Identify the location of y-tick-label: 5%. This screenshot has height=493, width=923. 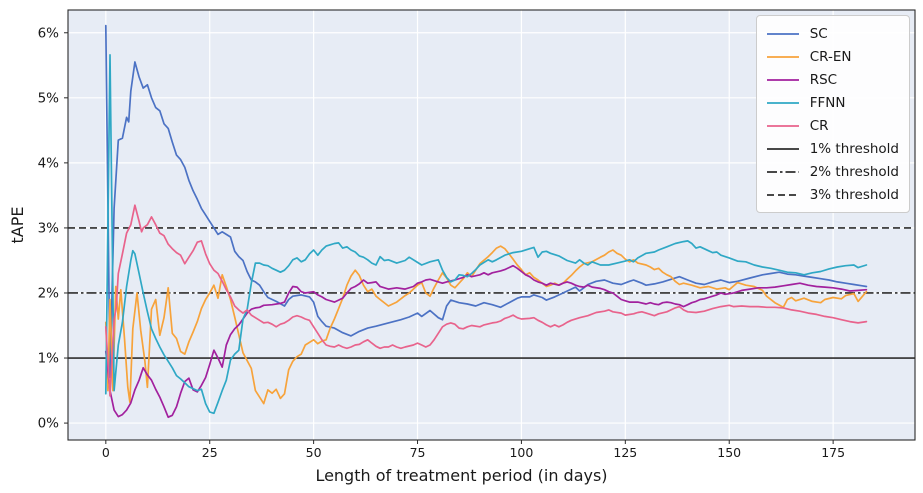
(49, 98).